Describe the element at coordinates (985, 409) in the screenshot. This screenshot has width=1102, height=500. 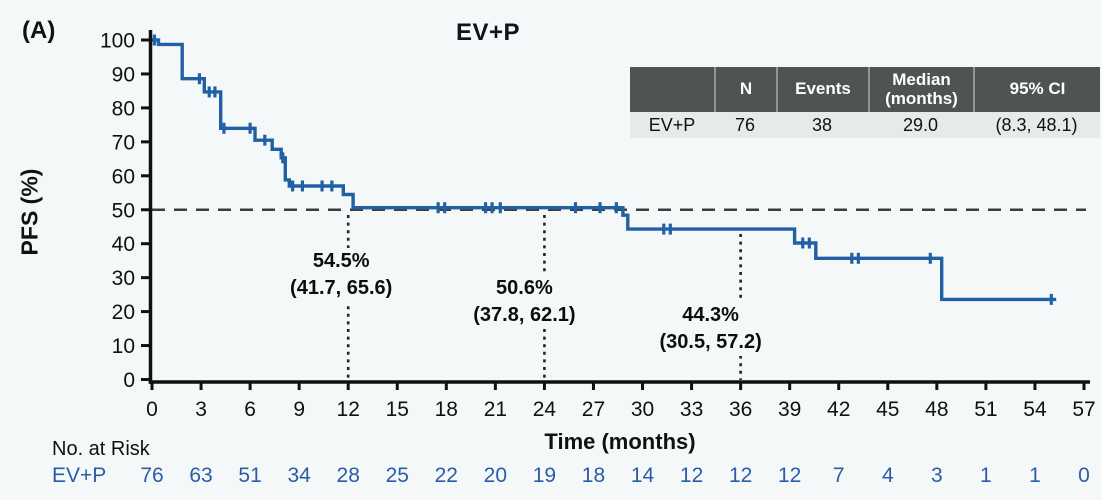
I see `x-tick-label: 51` at that location.